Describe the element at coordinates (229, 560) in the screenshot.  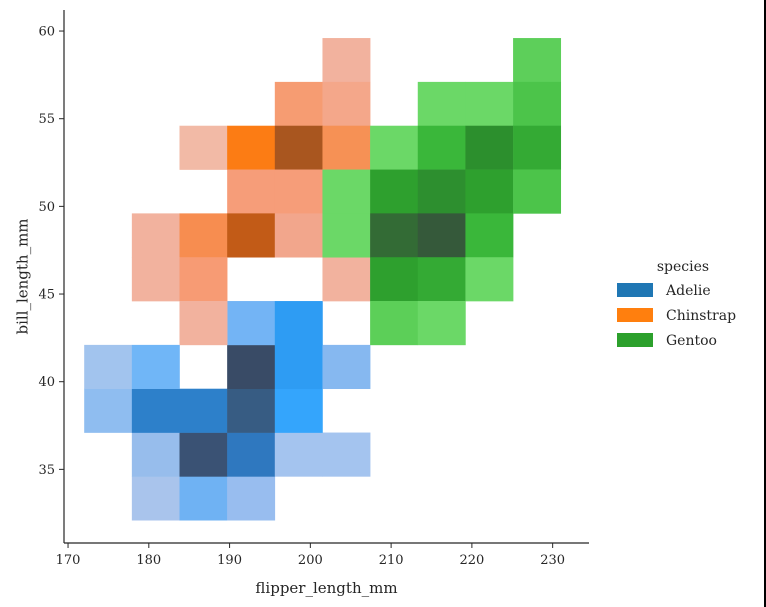
I see `x-tick-label-190: 190` at that location.